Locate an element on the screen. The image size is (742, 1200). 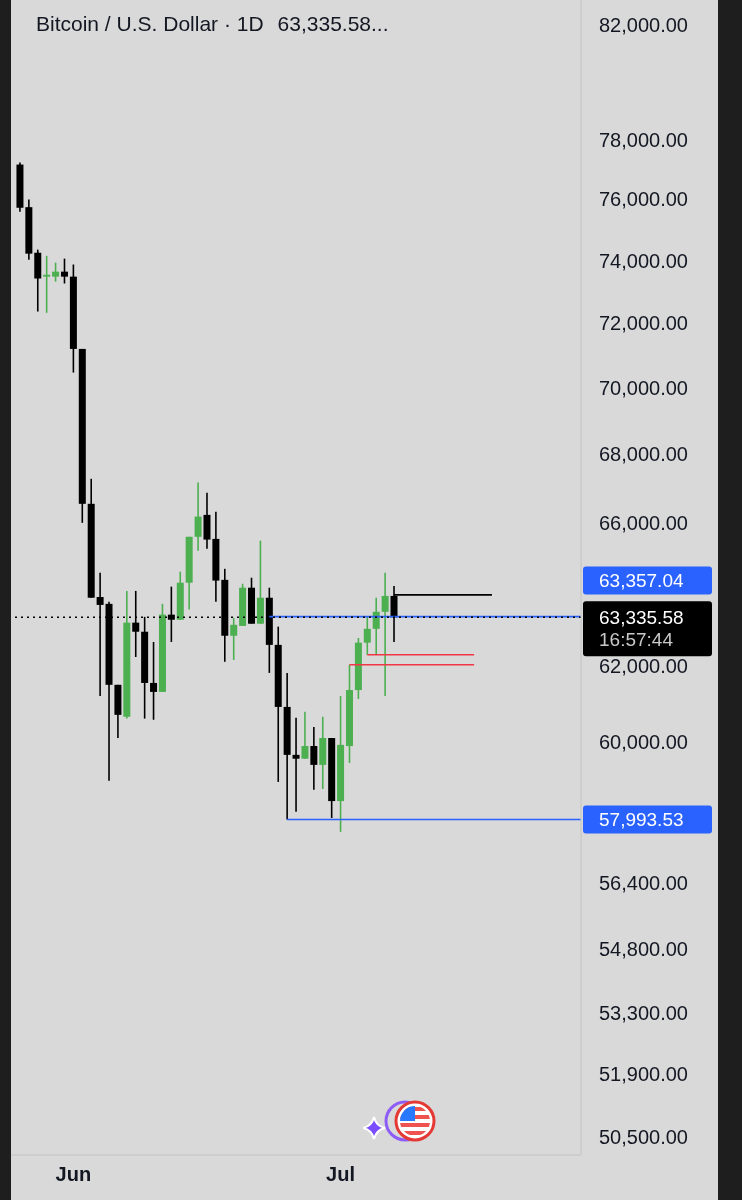
y-tick-label: 53,300.00 is located at coordinates (643, 1013).